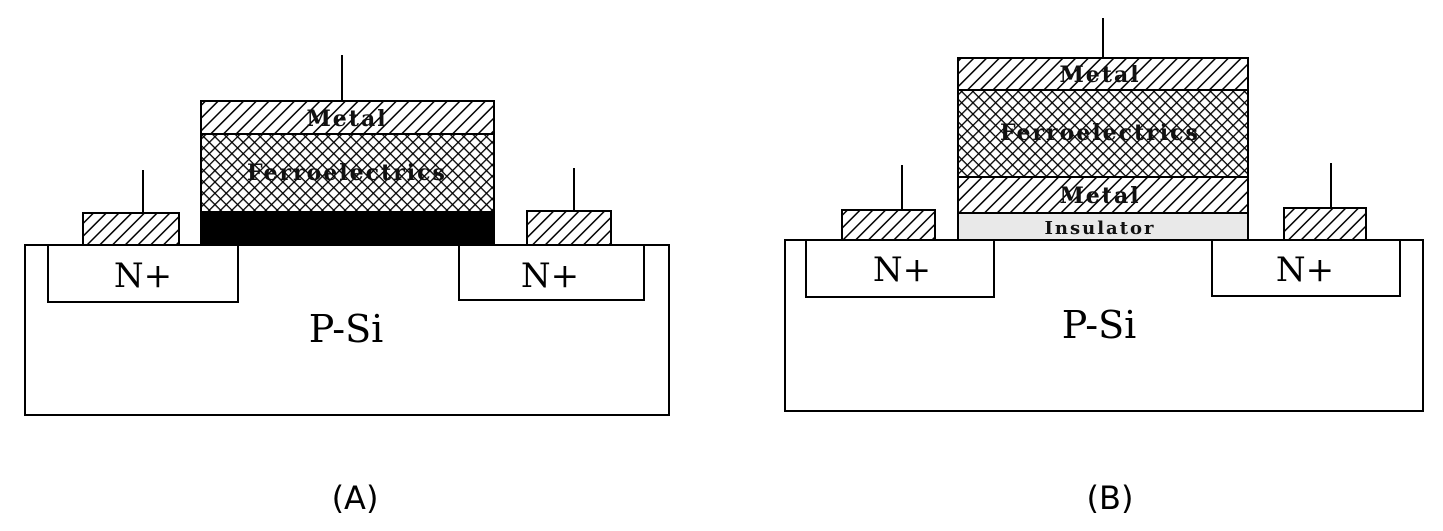 The width and height of the screenshot is (1443, 531). I want to click on gate-metal-label-a: Metal, so click(346, 119).